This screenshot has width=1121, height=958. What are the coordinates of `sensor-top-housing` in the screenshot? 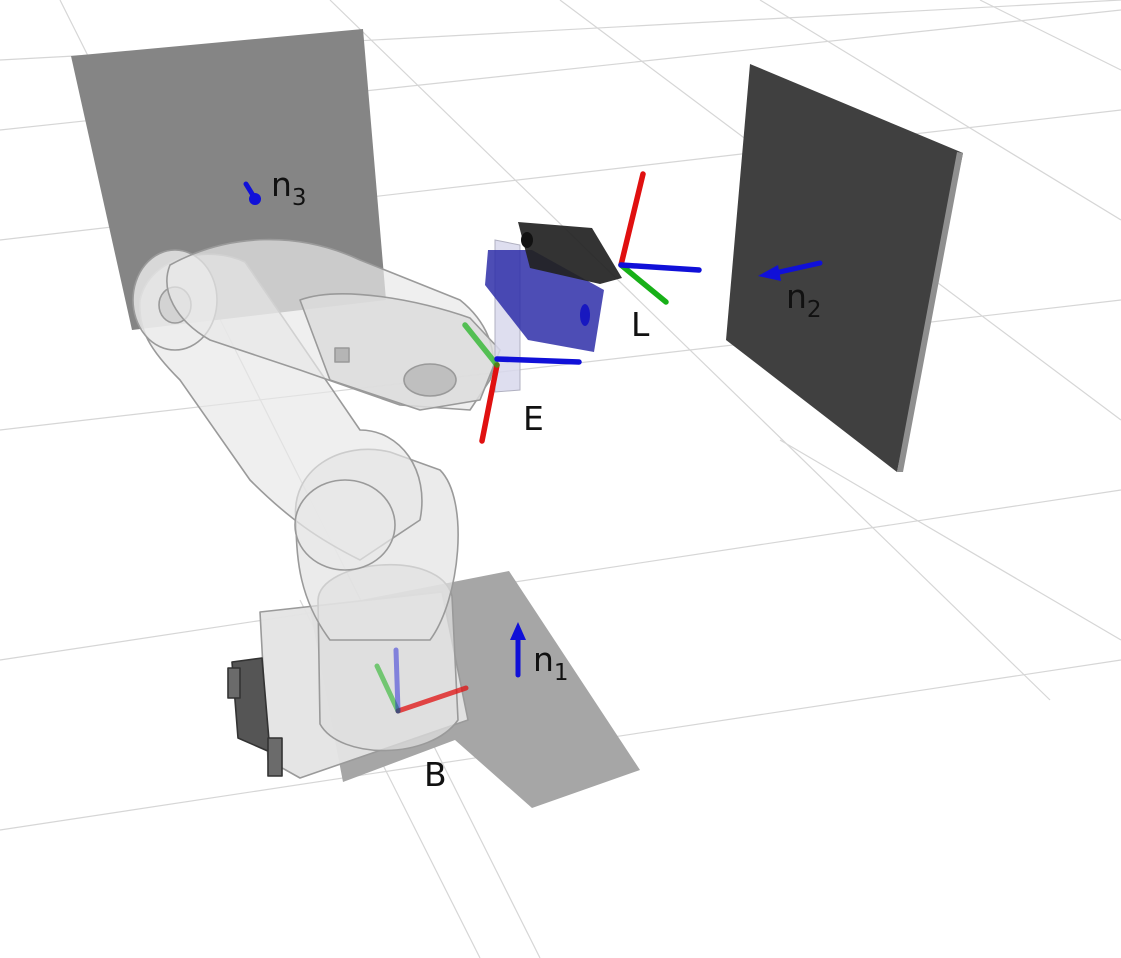 It's located at (570, 253).